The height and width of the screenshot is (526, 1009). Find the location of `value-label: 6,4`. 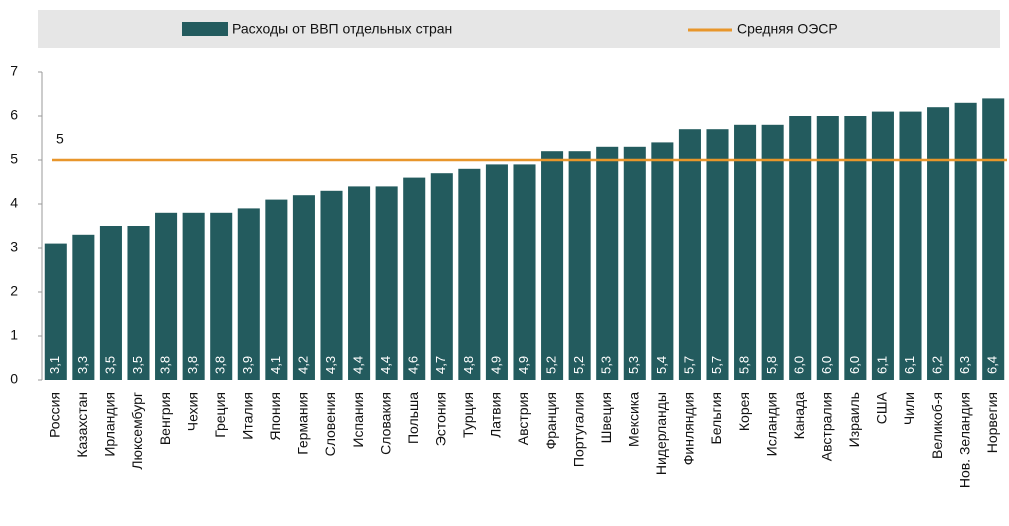

value-label: 6,4 is located at coordinates (992, 365).